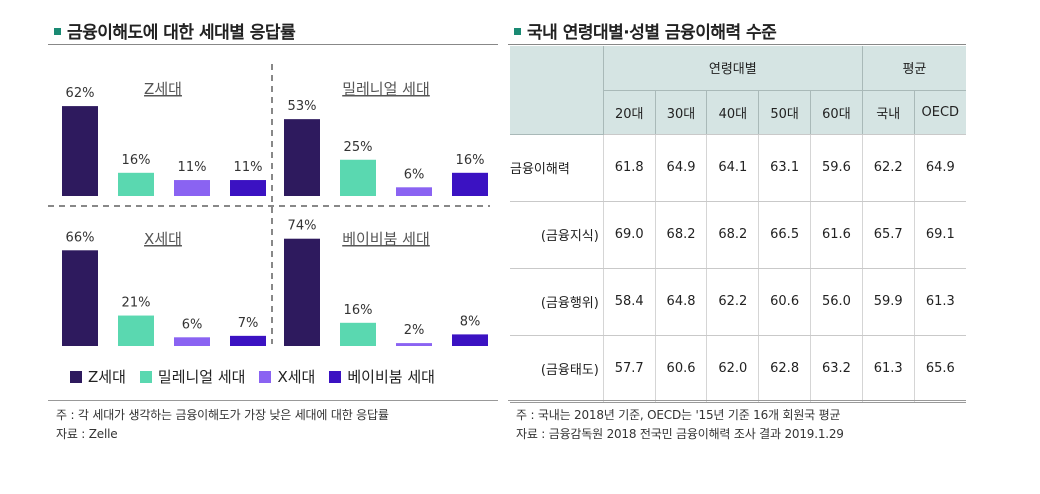 The image size is (1040, 494). I want to click on data-label: 74%, so click(302, 226).